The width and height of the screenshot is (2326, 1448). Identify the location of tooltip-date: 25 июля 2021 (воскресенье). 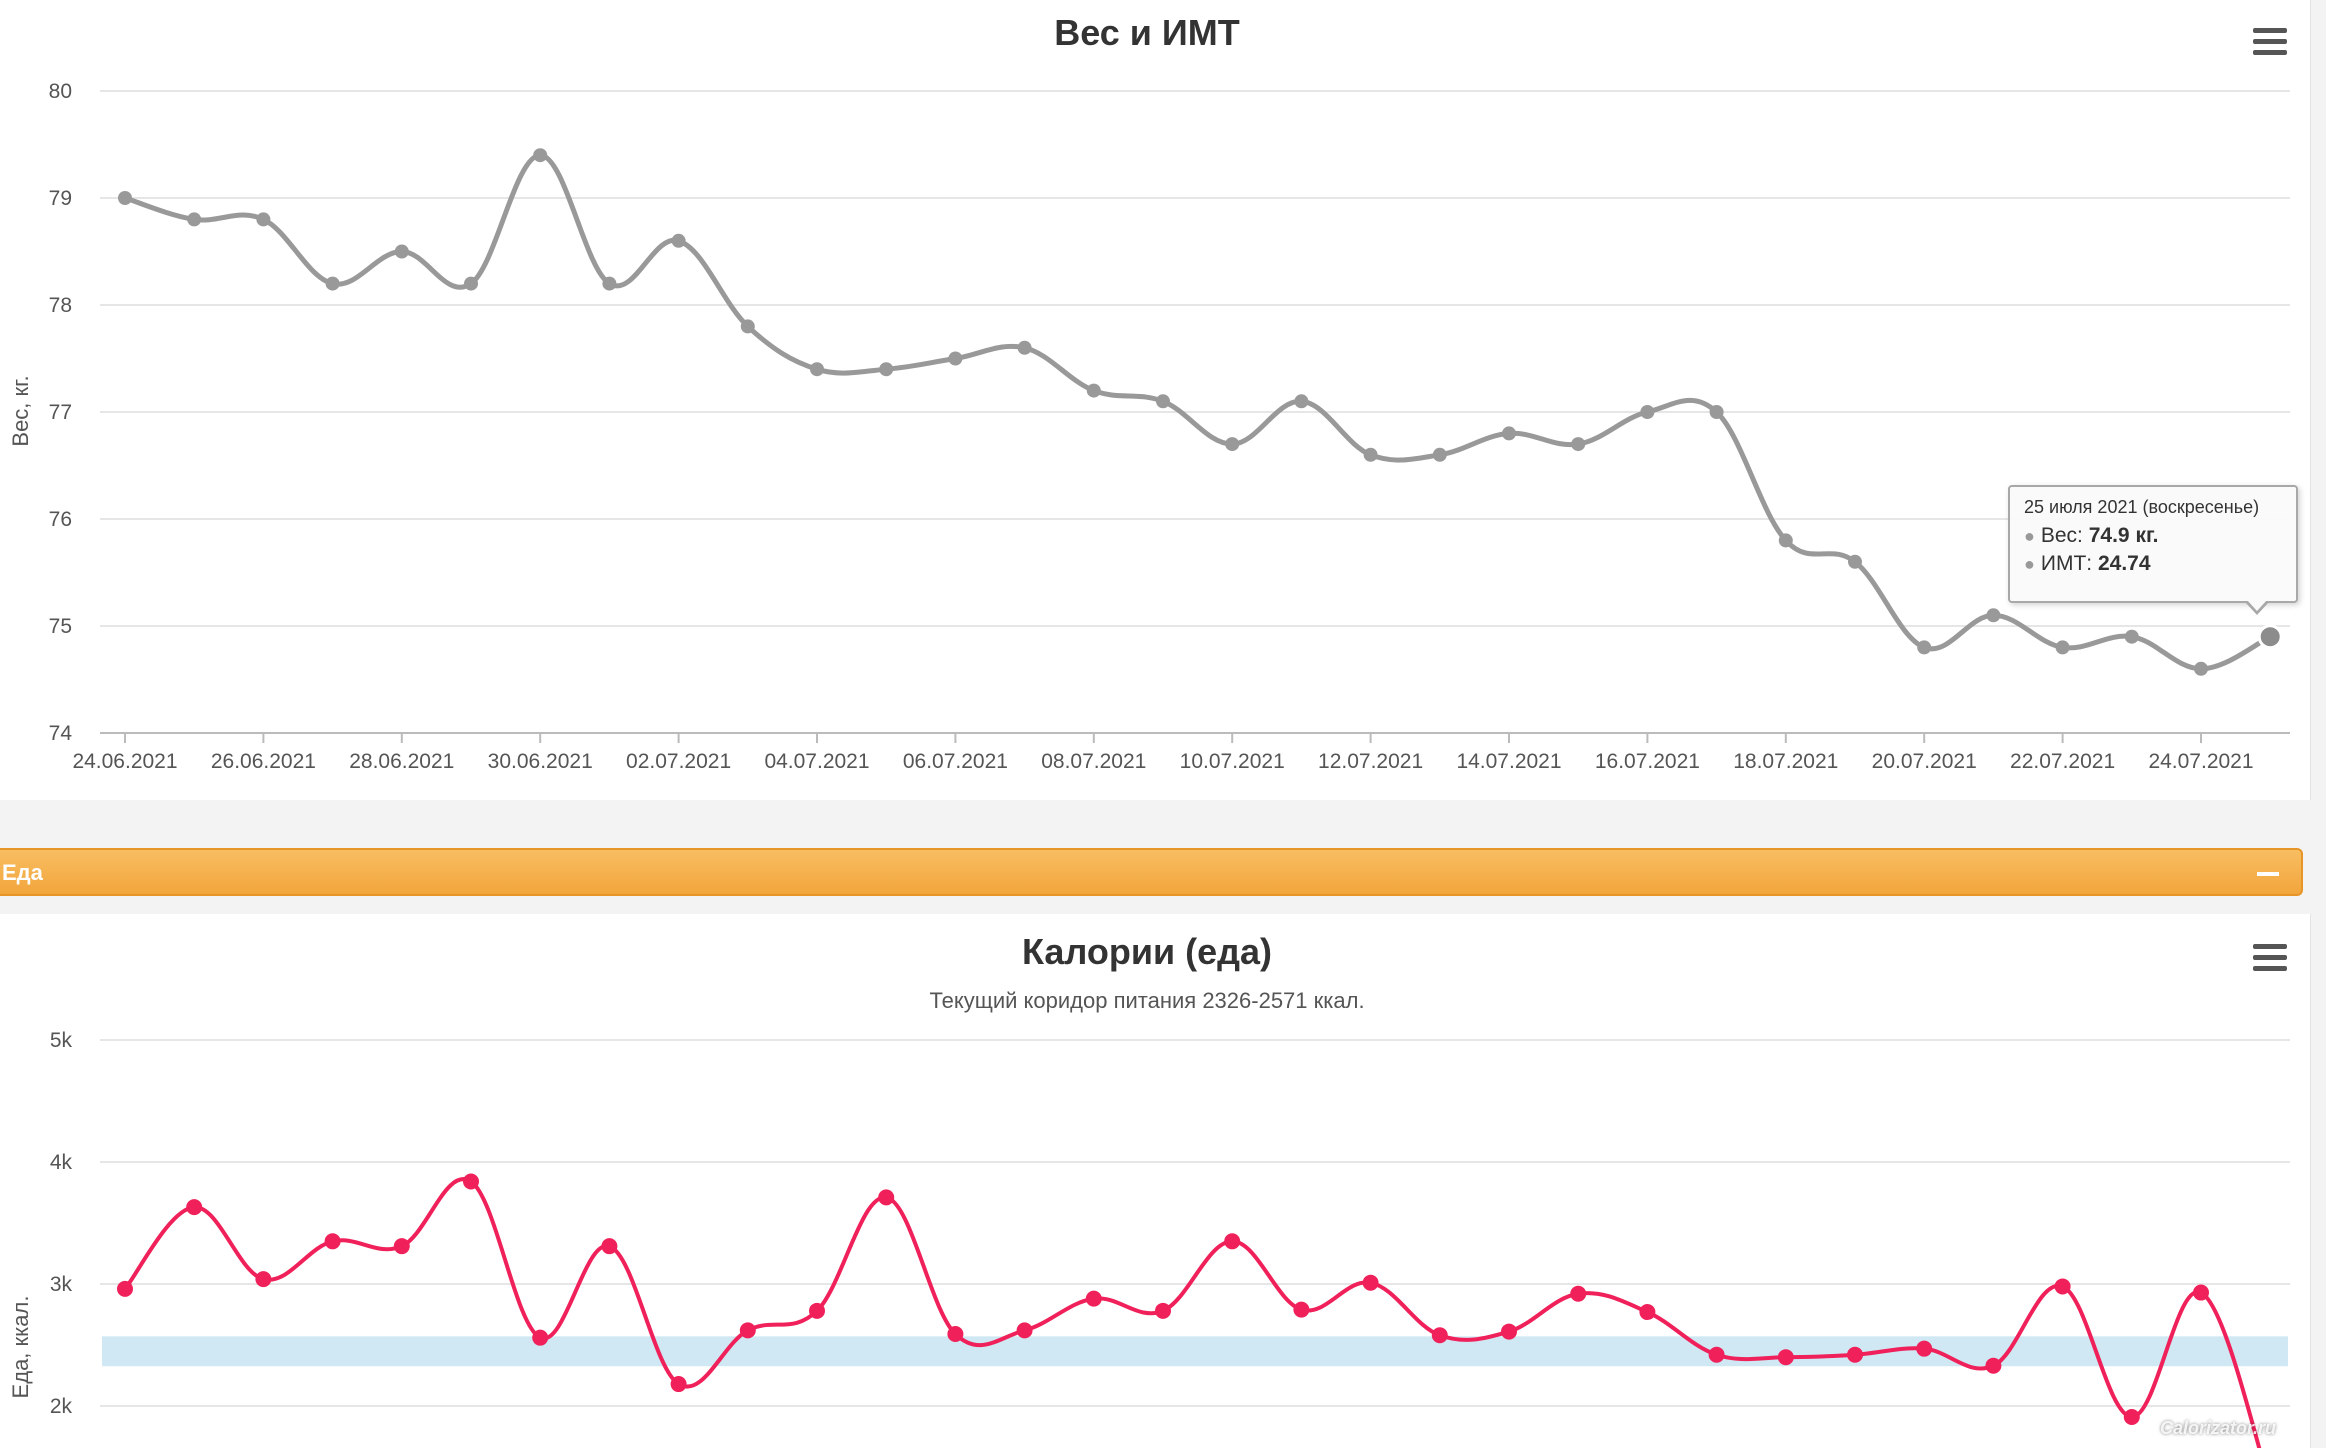
(2142, 507).